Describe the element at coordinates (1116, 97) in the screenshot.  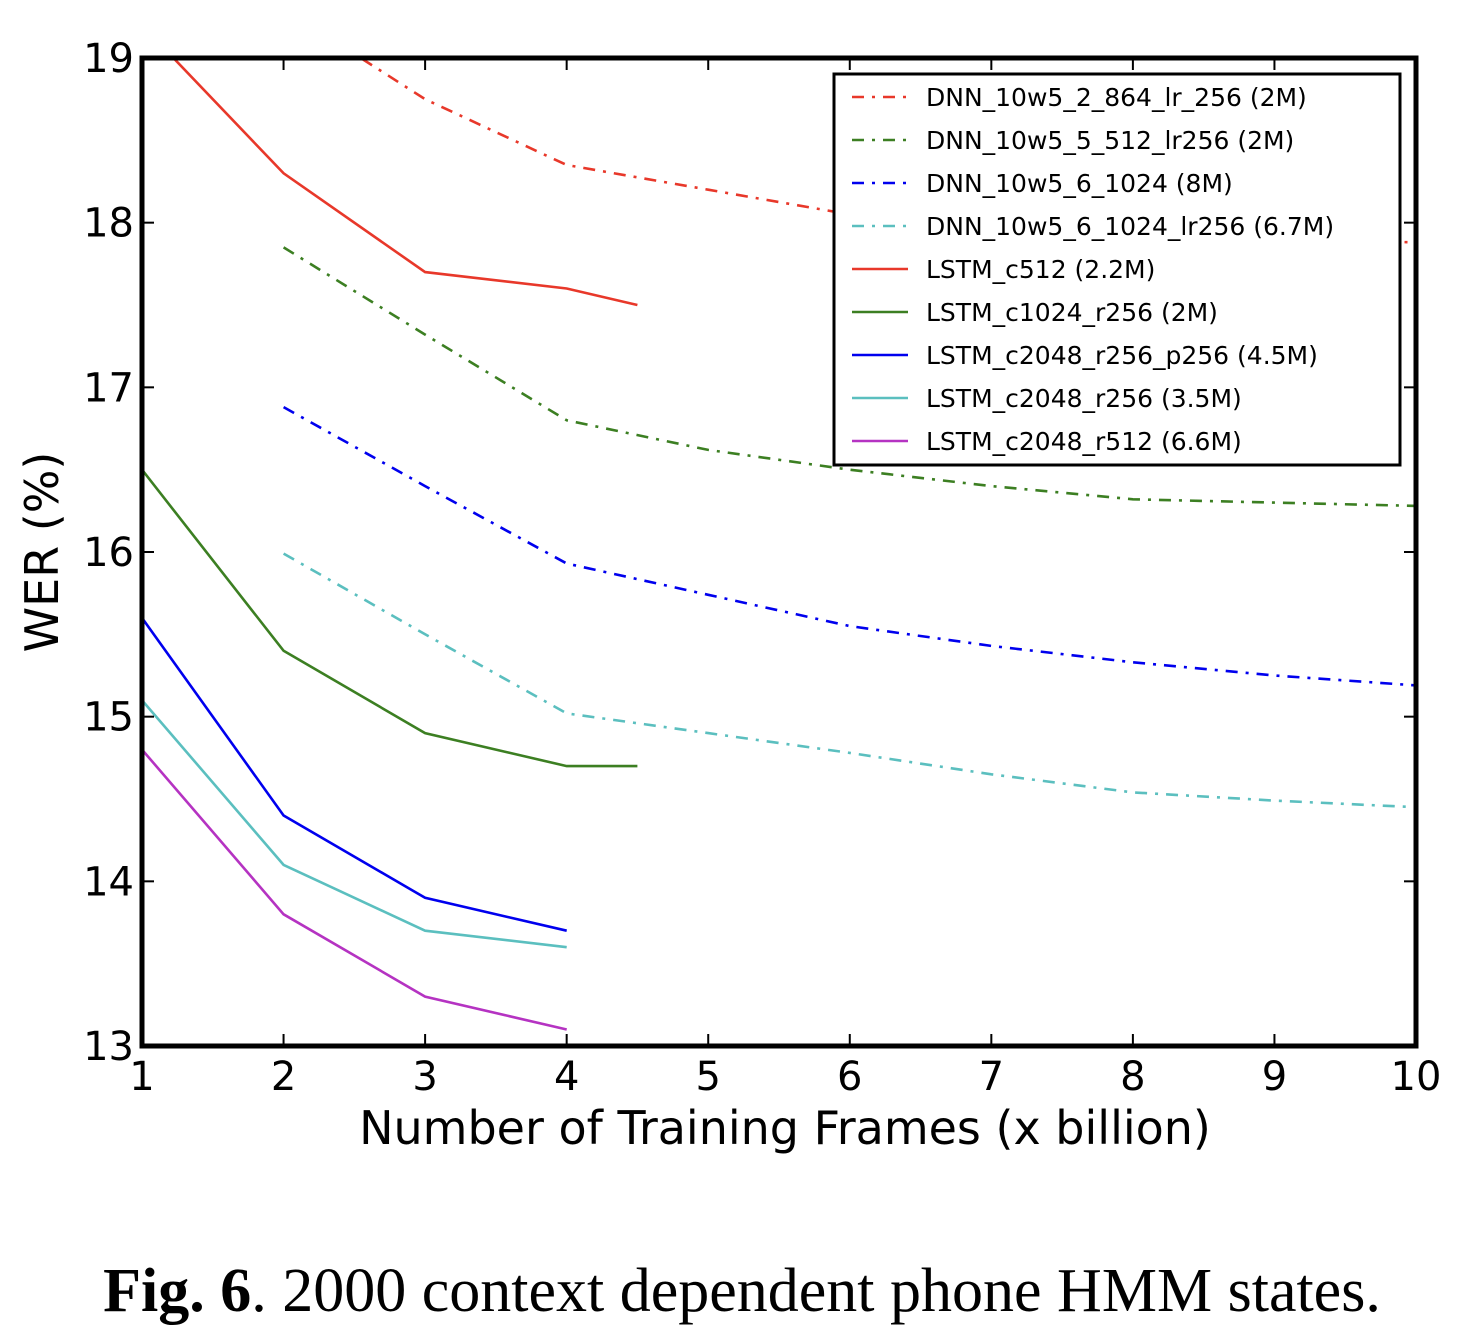
I see `legend-label: DNN_10w5_2_864_lr_256 (2M)` at that location.